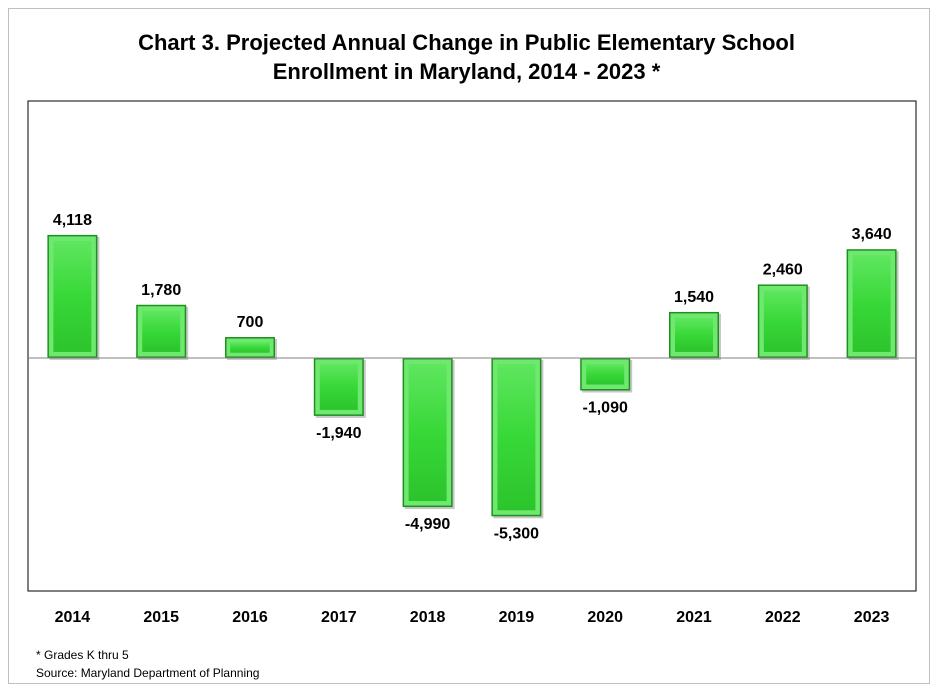 The width and height of the screenshot is (933, 686). I want to click on x-tick-2016: 2016, so click(250, 617).